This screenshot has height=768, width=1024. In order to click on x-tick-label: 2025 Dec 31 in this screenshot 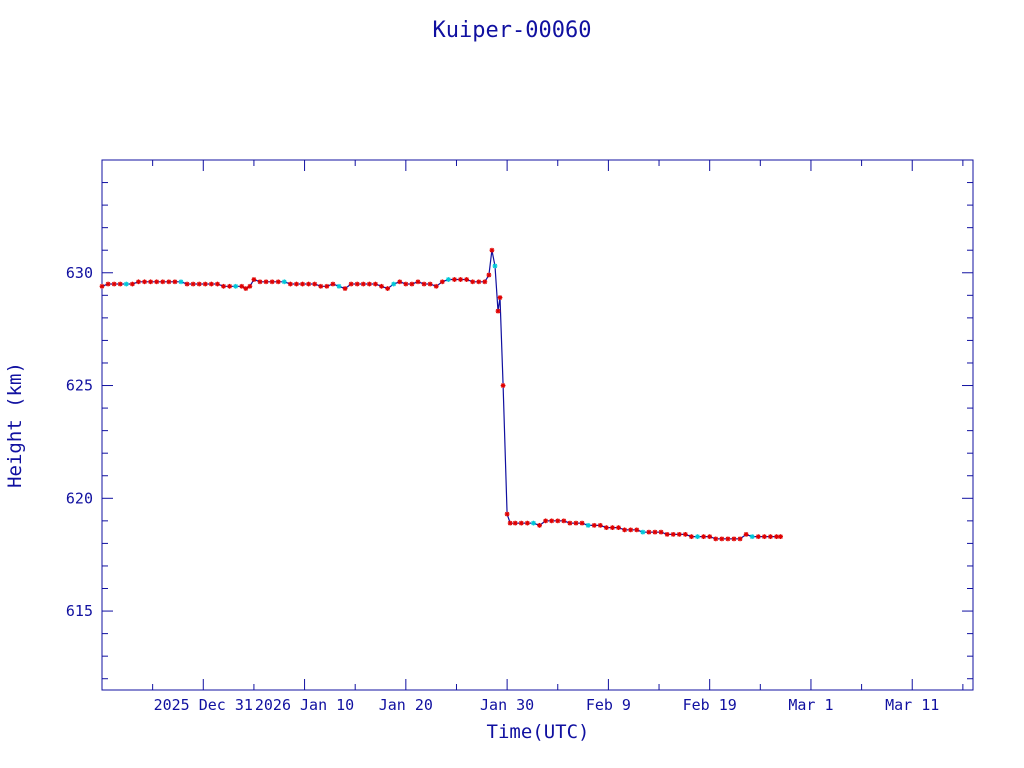, I will do `click(203, 705)`.